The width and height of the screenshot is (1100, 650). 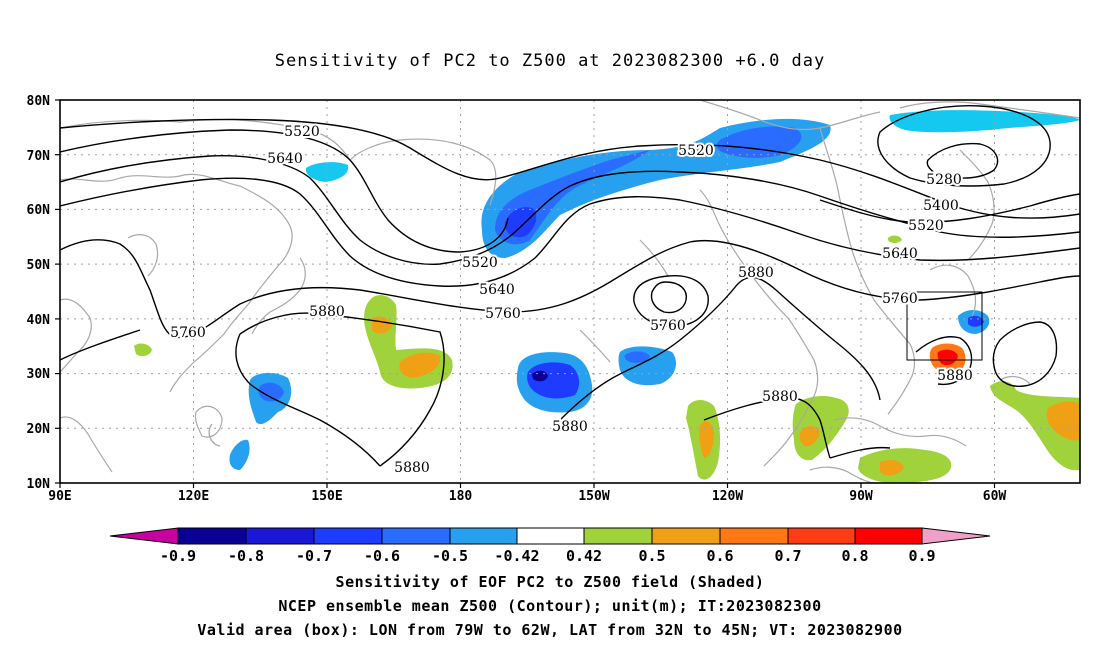 What do you see at coordinates (1063, 421) in the screenshot?
I see `pos-region-atlantic-east-core` at bounding box center [1063, 421].